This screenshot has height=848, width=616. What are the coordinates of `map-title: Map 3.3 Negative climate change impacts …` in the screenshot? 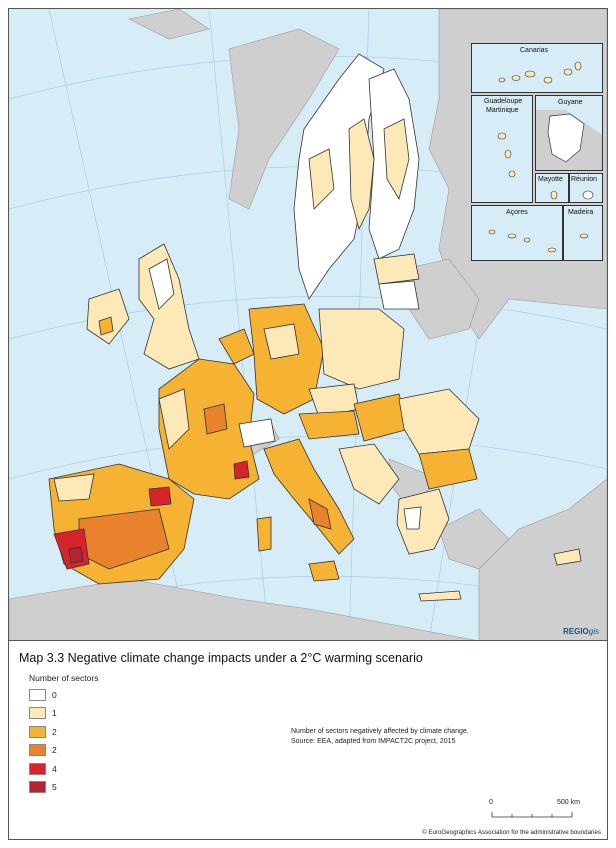 It's located at (221, 658).